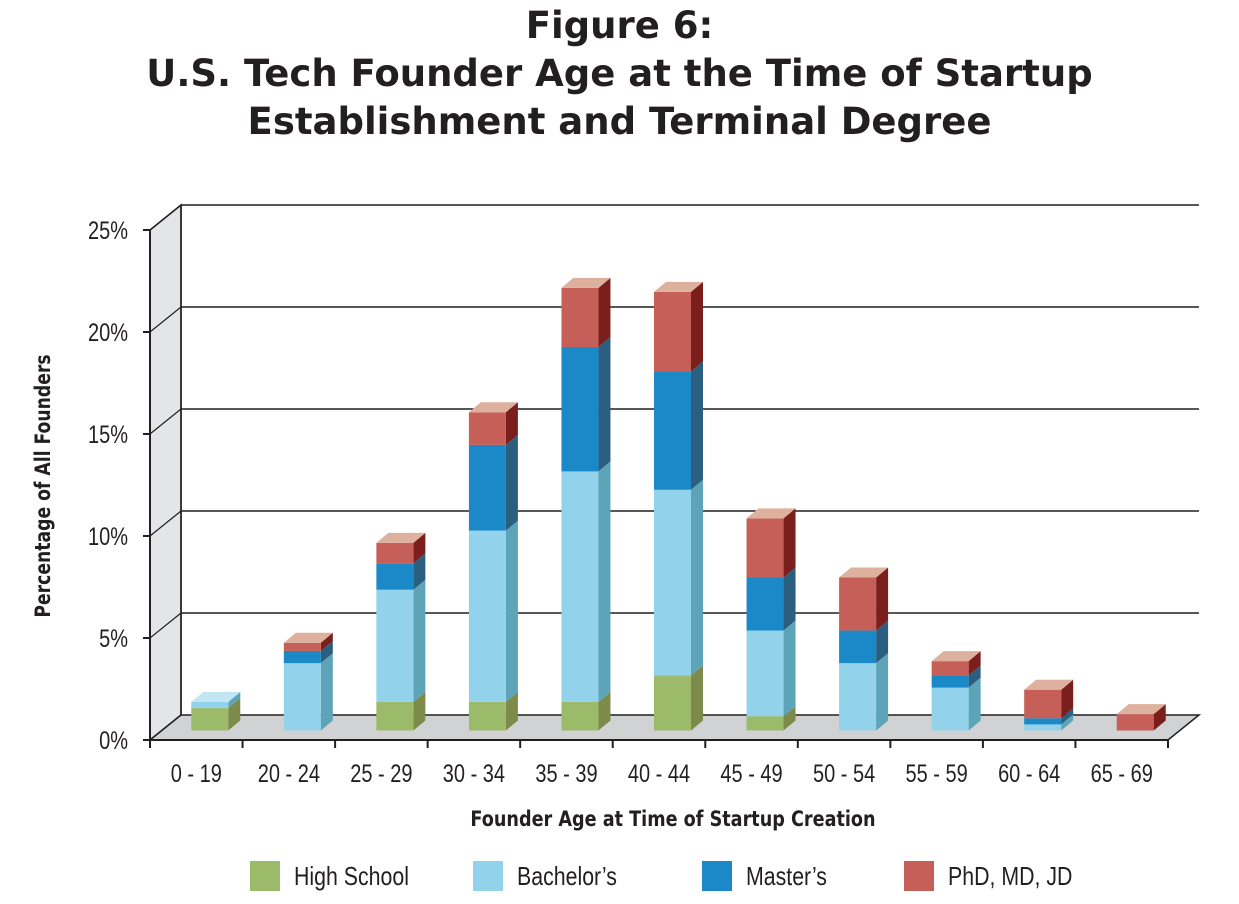 This screenshot has height=904, width=1239. Describe the element at coordinates (113, 639) in the screenshot. I see `y-tick-label: 5%` at that location.